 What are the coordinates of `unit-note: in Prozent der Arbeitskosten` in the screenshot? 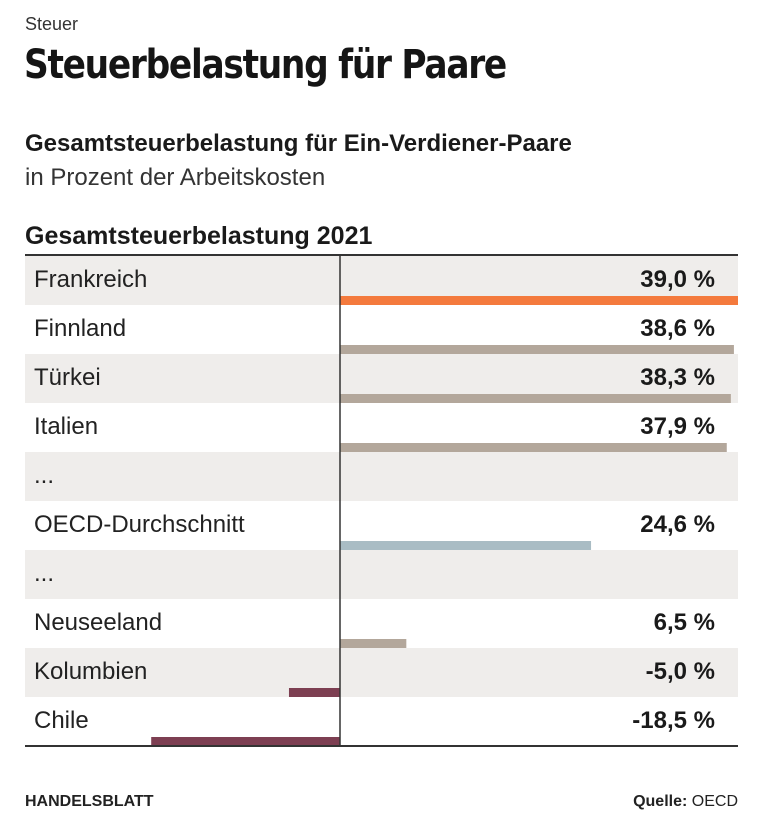 It's located at (175, 177).